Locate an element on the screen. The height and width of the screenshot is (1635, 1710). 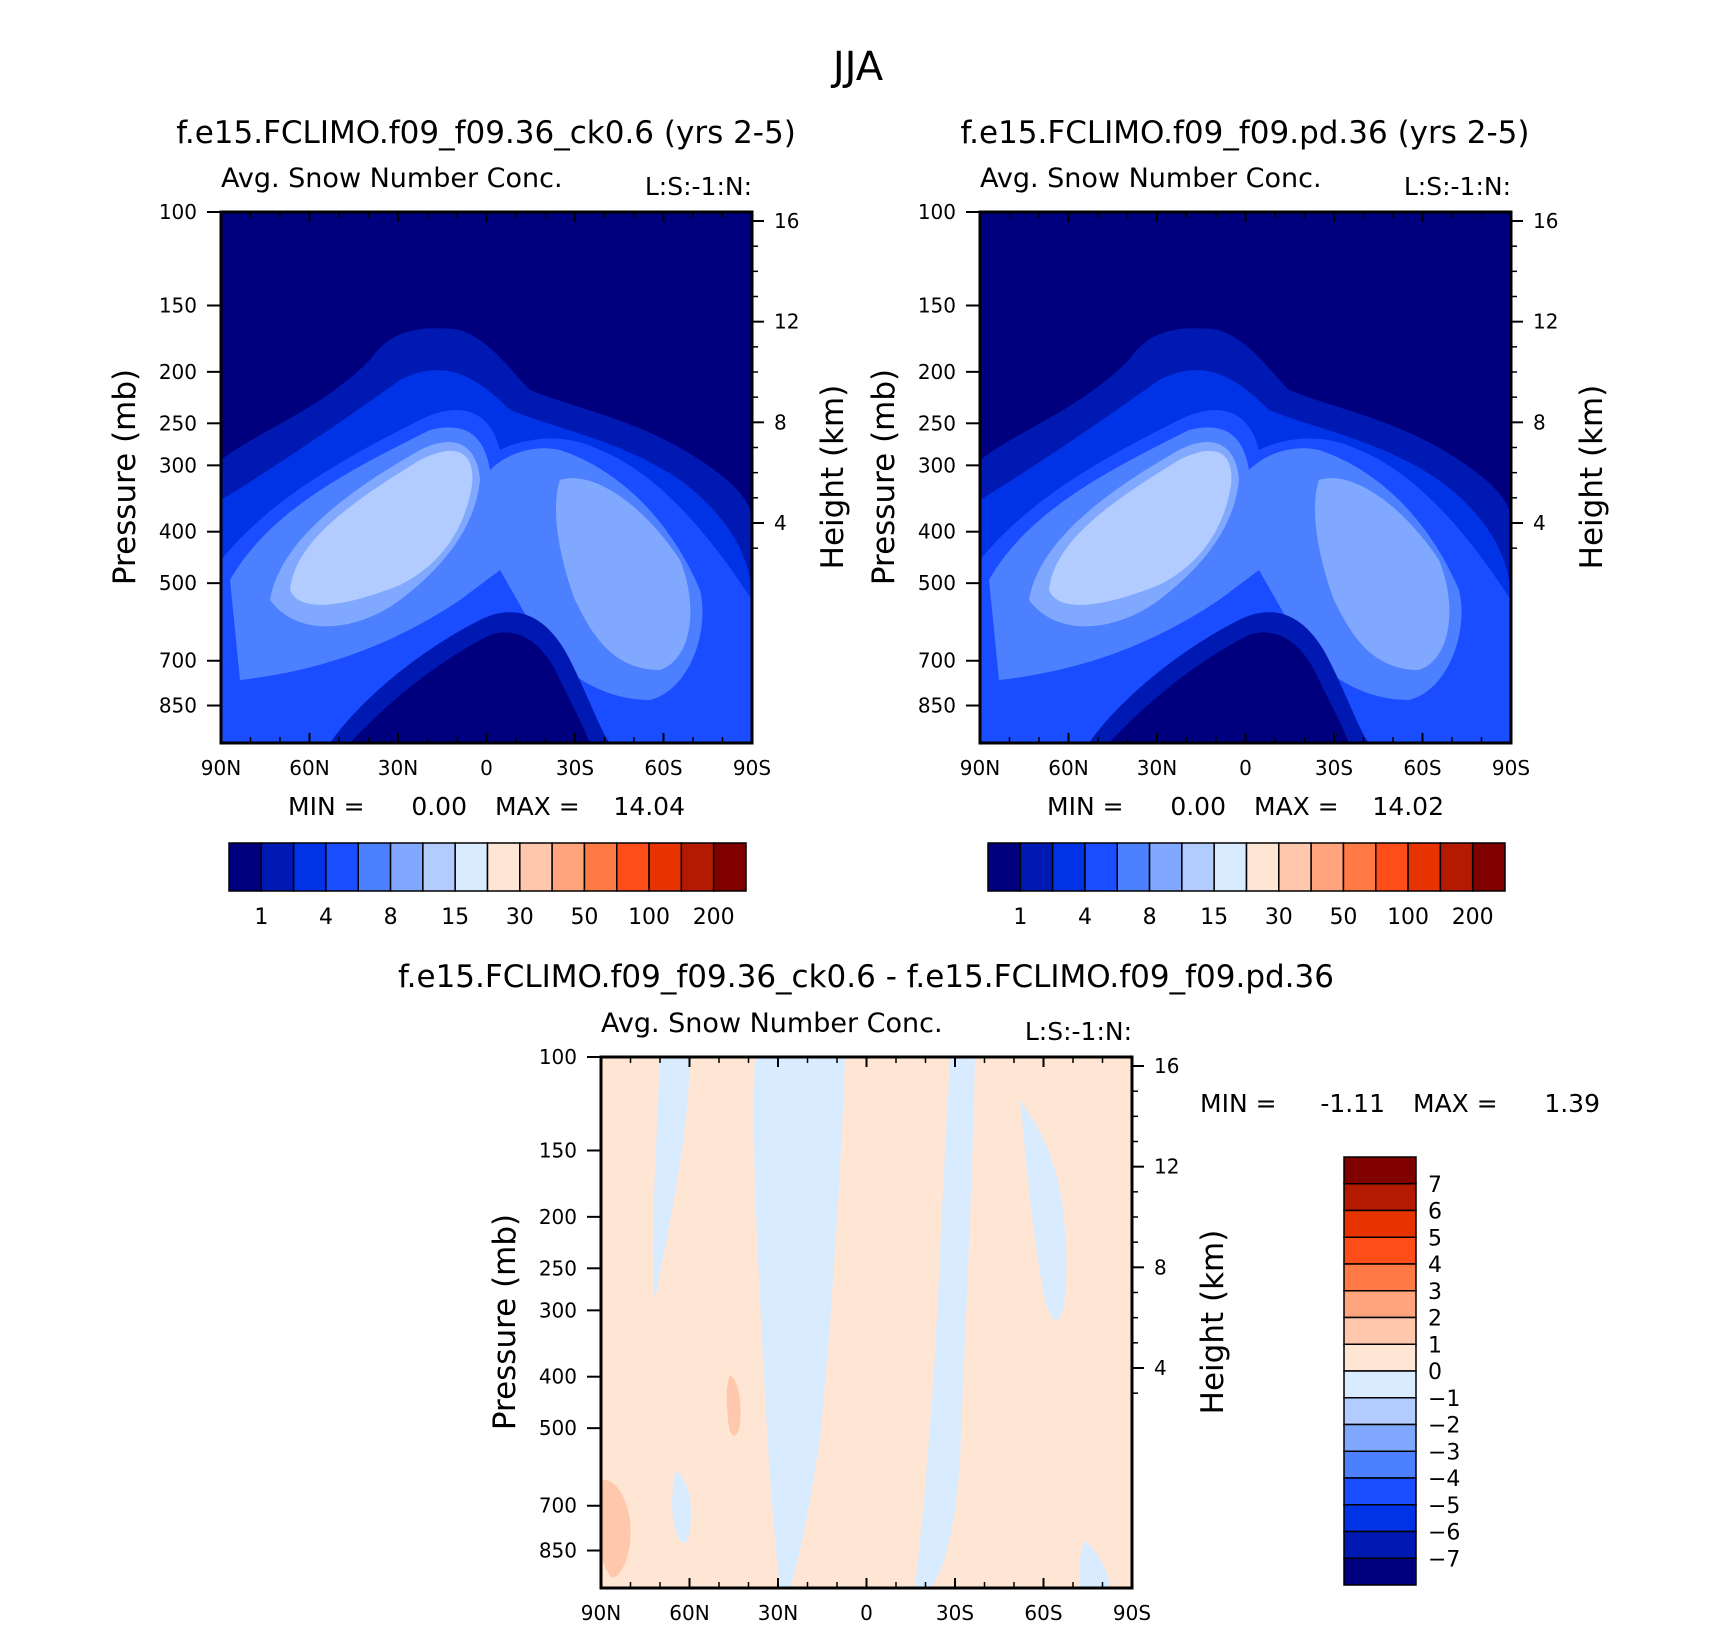
colorbar-label: 4 is located at coordinates (1085, 917).